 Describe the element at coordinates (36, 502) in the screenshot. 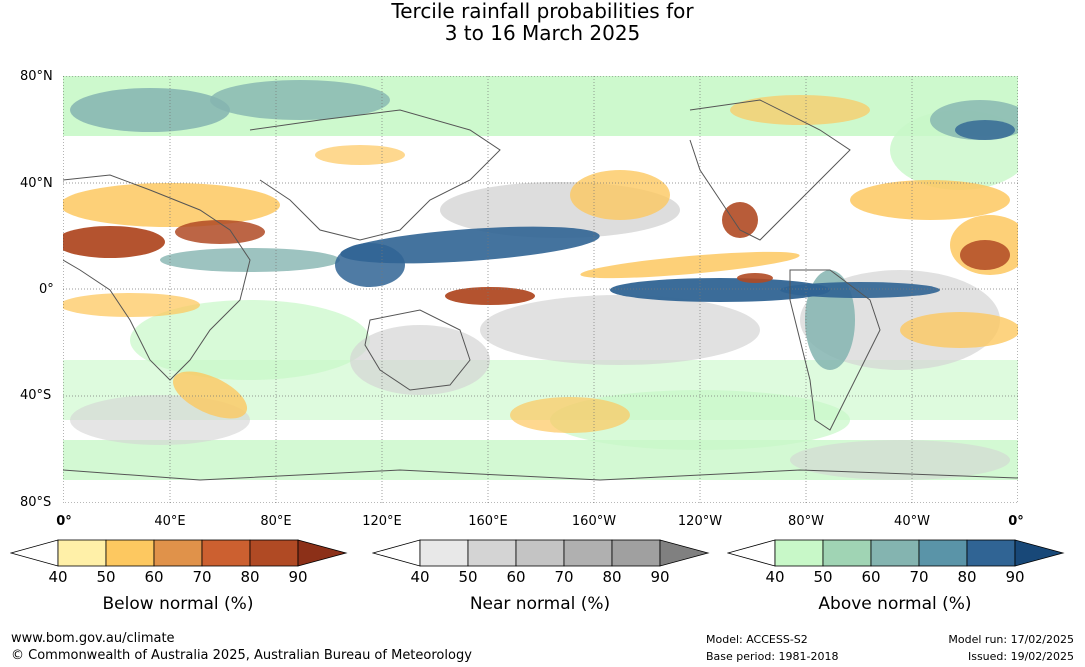

I see `lat-label-80s: 80°S` at that location.